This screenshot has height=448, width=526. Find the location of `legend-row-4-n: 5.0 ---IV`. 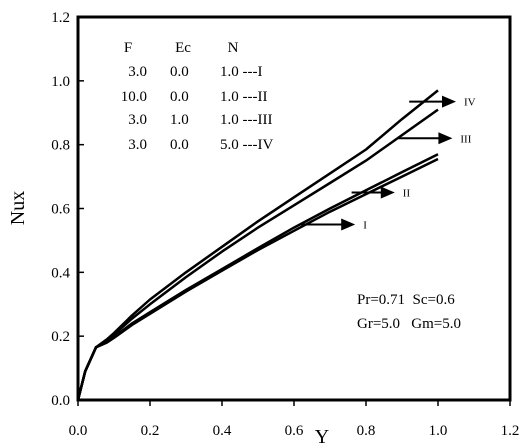

legend-row-4-n: 5.0 ---IV is located at coordinates (246, 145).